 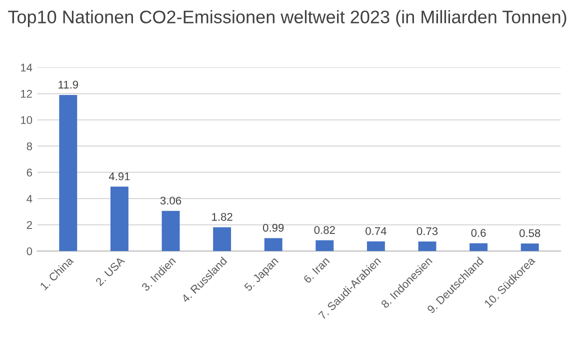 What do you see at coordinates (110, 271) in the screenshot?
I see `x-tick-label: 2. USA` at bounding box center [110, 271].